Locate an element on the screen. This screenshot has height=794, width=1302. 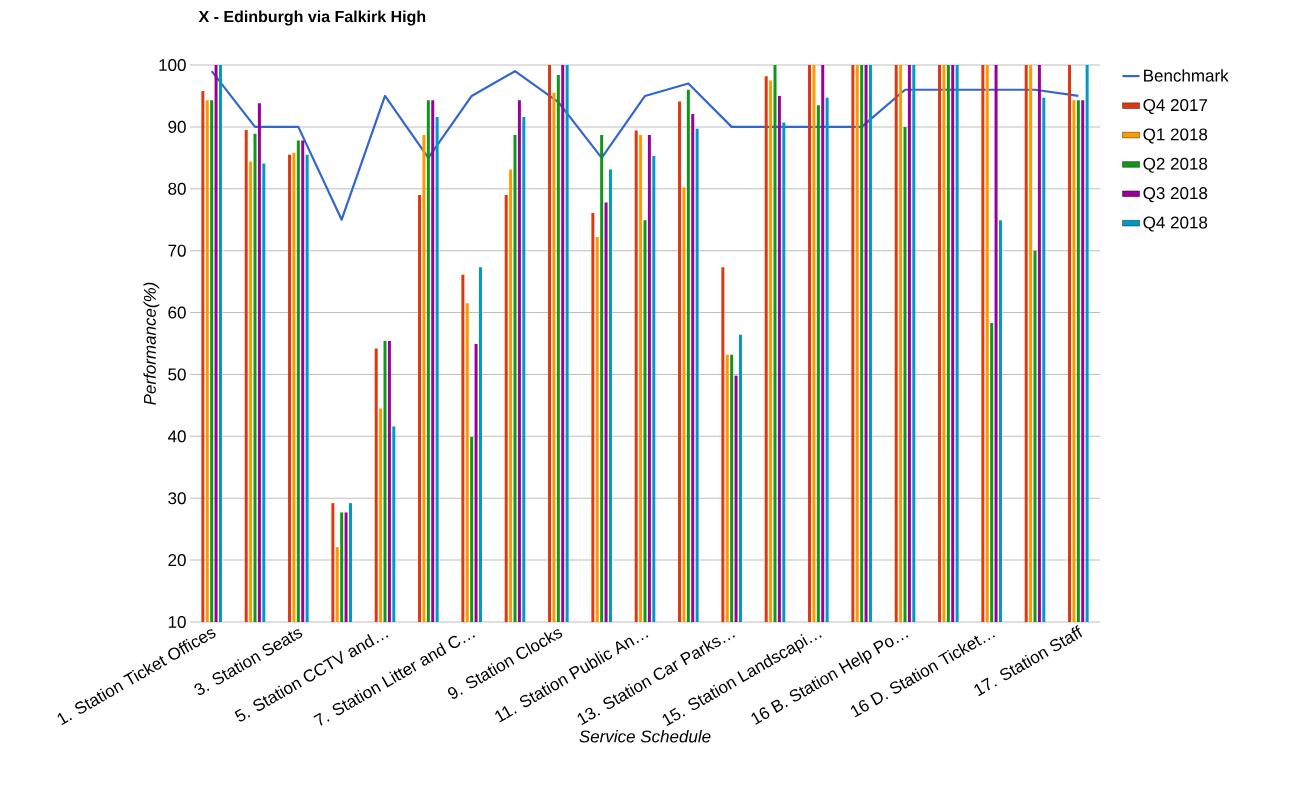
y-tick-label: 70 is located at coordinates (177, 250).